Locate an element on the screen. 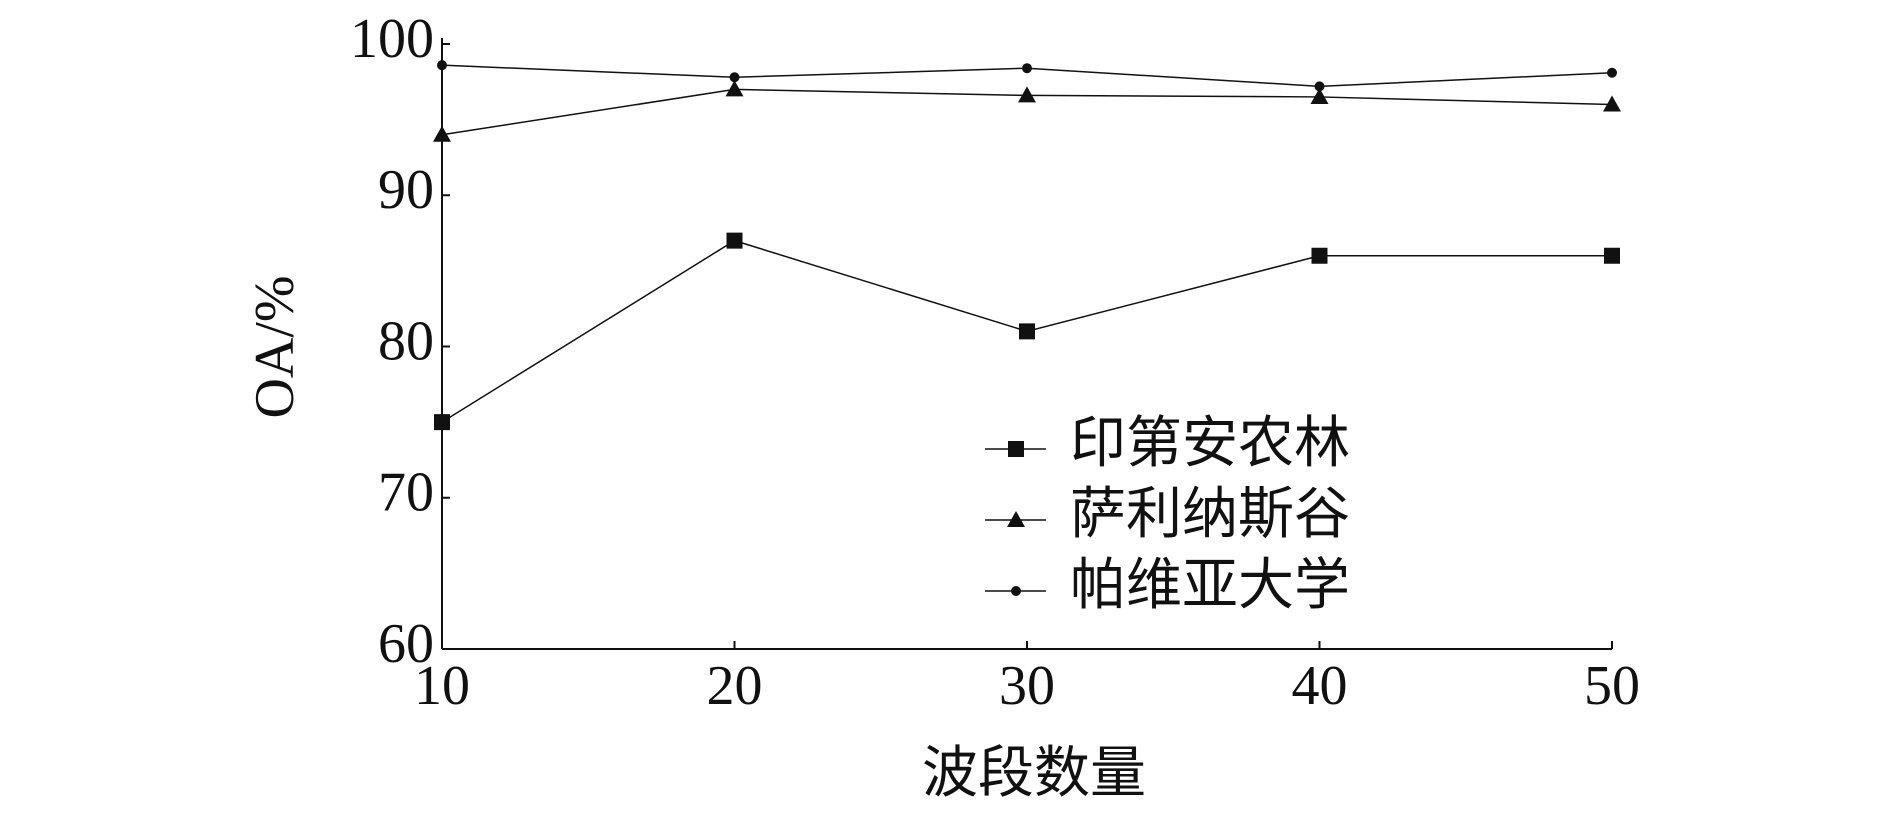  legend-label: 印第安农林 is located at coordinates (1210, 444).